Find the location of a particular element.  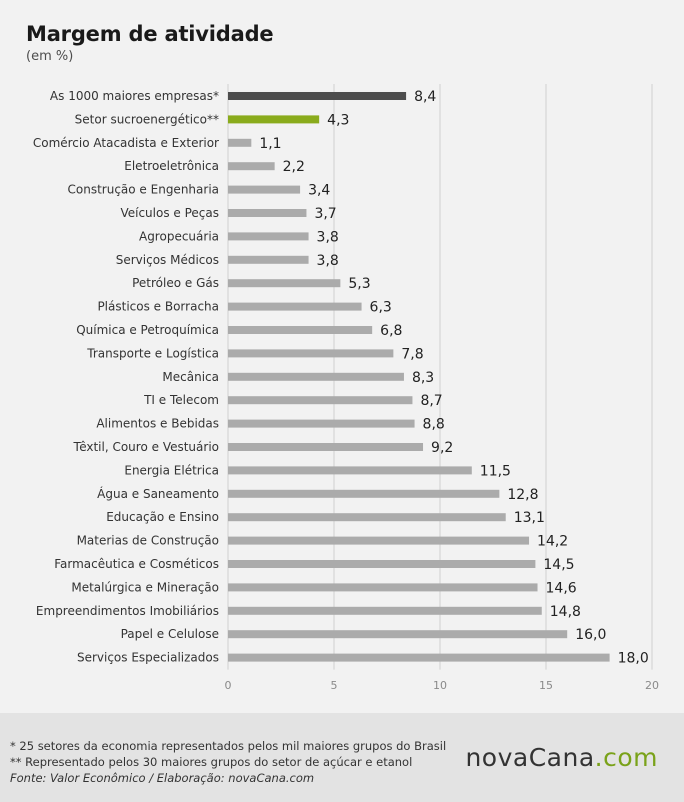

category-label: Mecânica is located at coordinates (190, 377).